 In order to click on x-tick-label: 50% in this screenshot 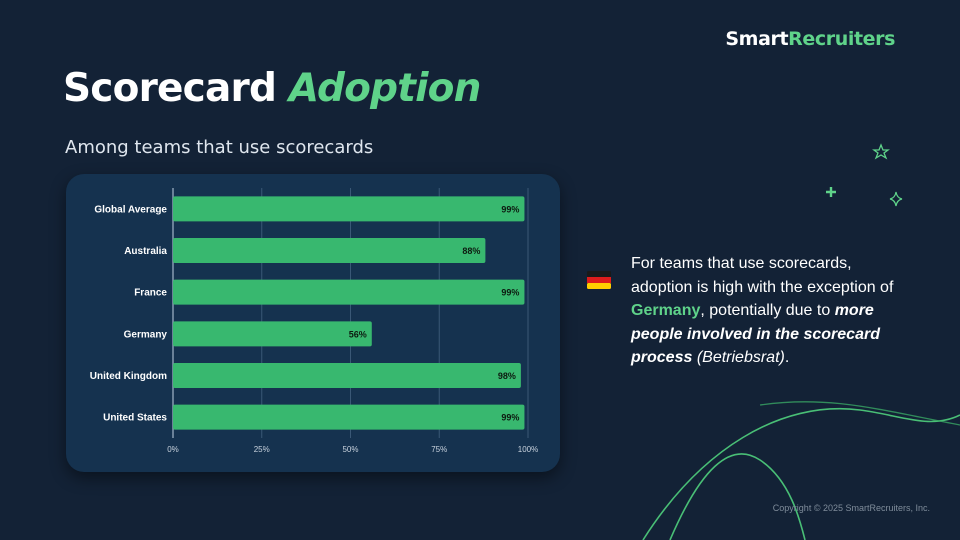, I will do `click(350, 449)`.